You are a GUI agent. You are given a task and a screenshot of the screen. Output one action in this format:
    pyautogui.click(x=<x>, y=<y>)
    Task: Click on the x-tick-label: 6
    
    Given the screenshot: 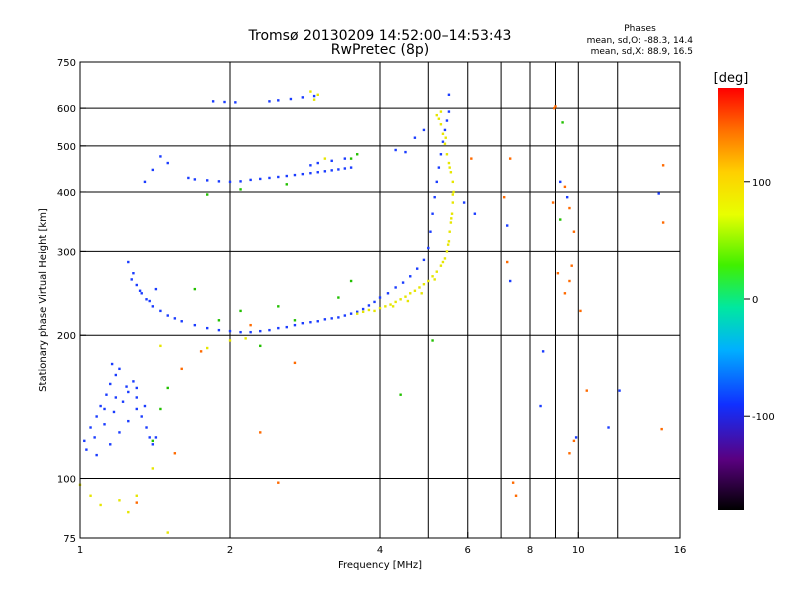 What is the action you would take?
    pyautogui.click(x=468, y=550)
    